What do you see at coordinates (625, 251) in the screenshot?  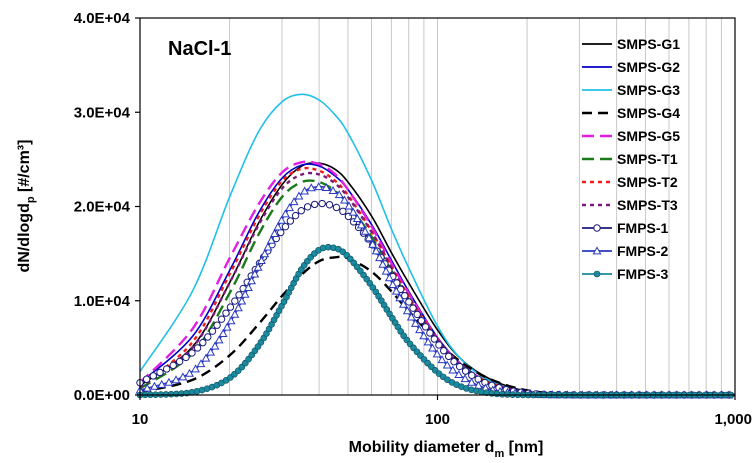 I see `legend-item-fmps-2: FMPS-2` at bounding box center [625, 251].